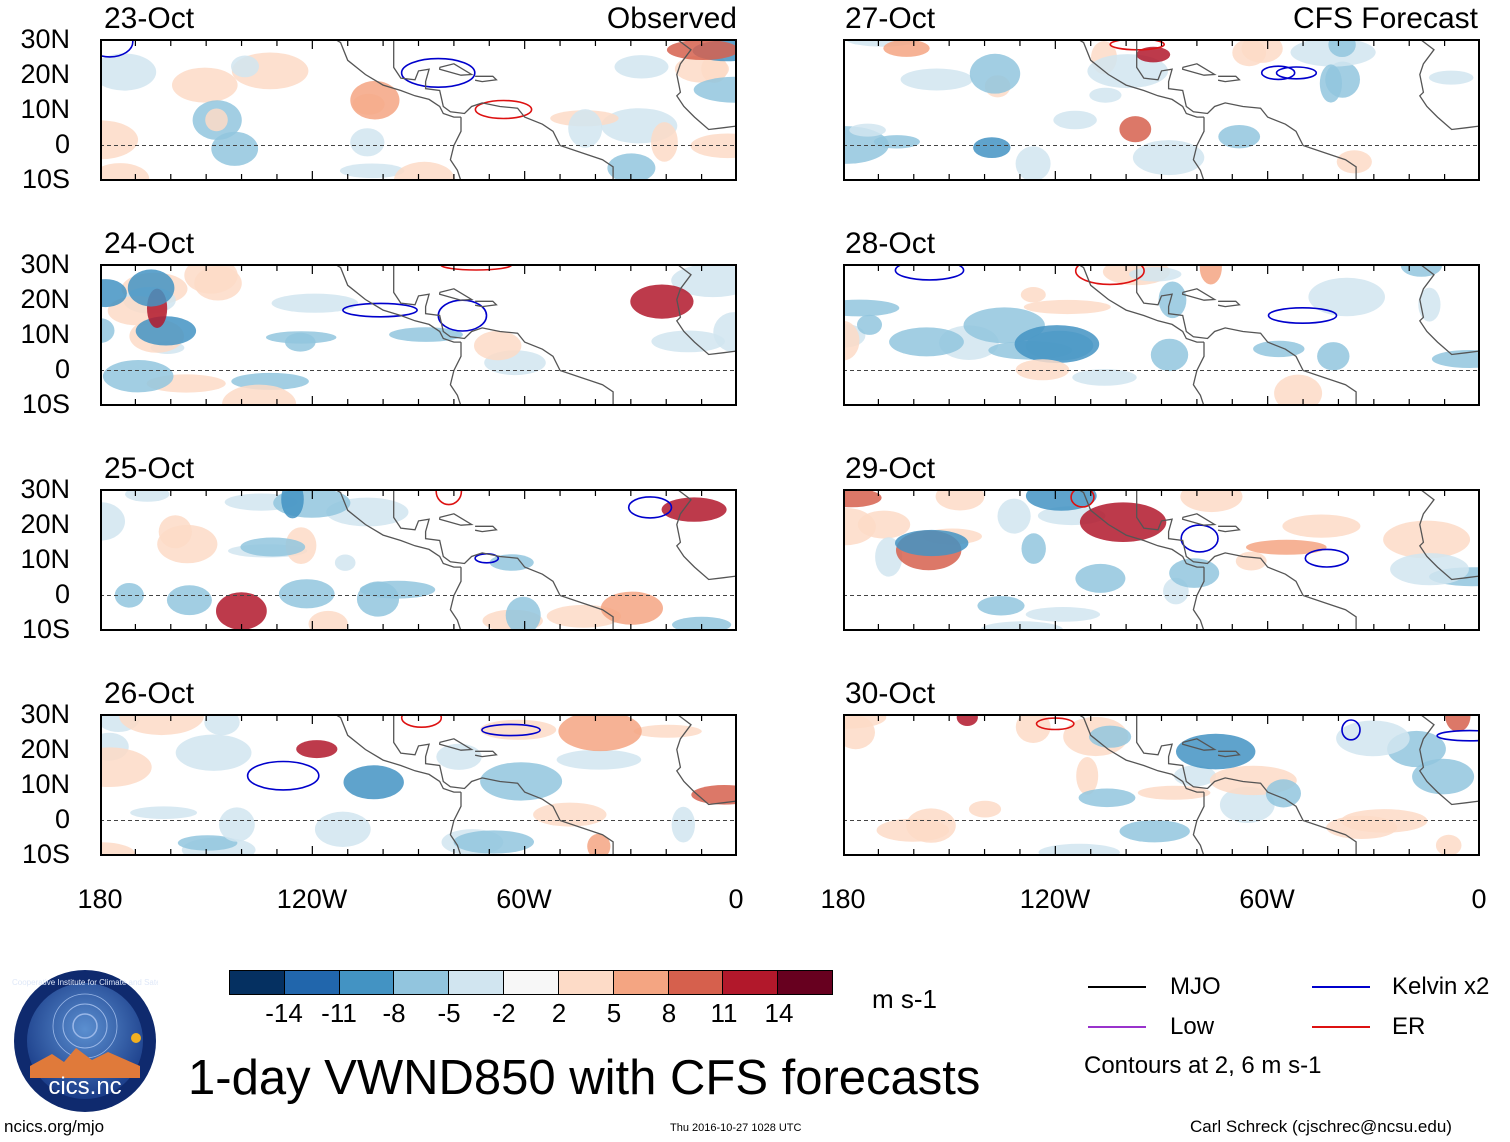  Describe the element at coordinates (449, 1013) in the screenshot. I see `colorbar-tick: -5` at that location.